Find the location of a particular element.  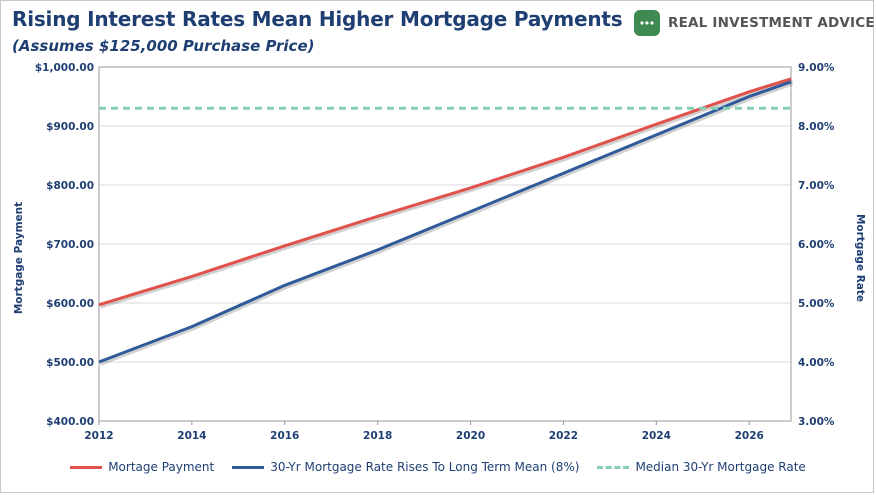

y-axis-right-title: Mortgage Rate is located at coordinates (860, 258).